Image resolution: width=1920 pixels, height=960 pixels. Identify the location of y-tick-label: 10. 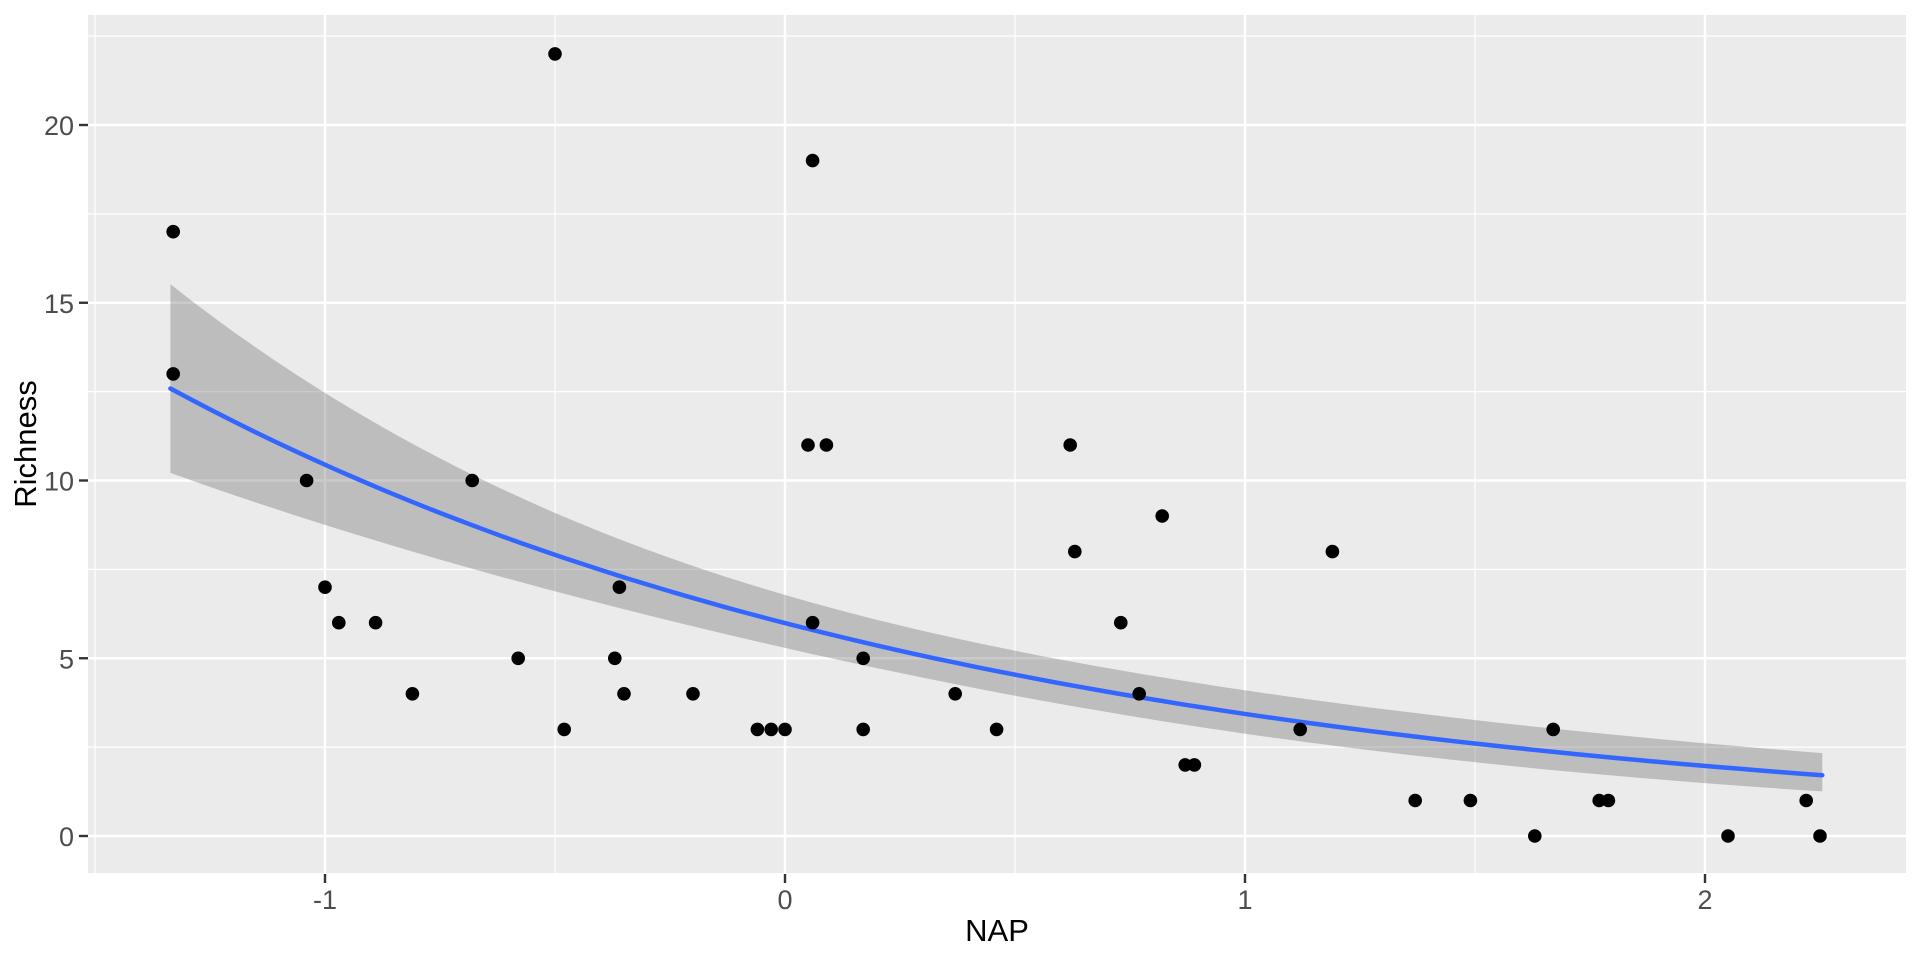
(59, 482).